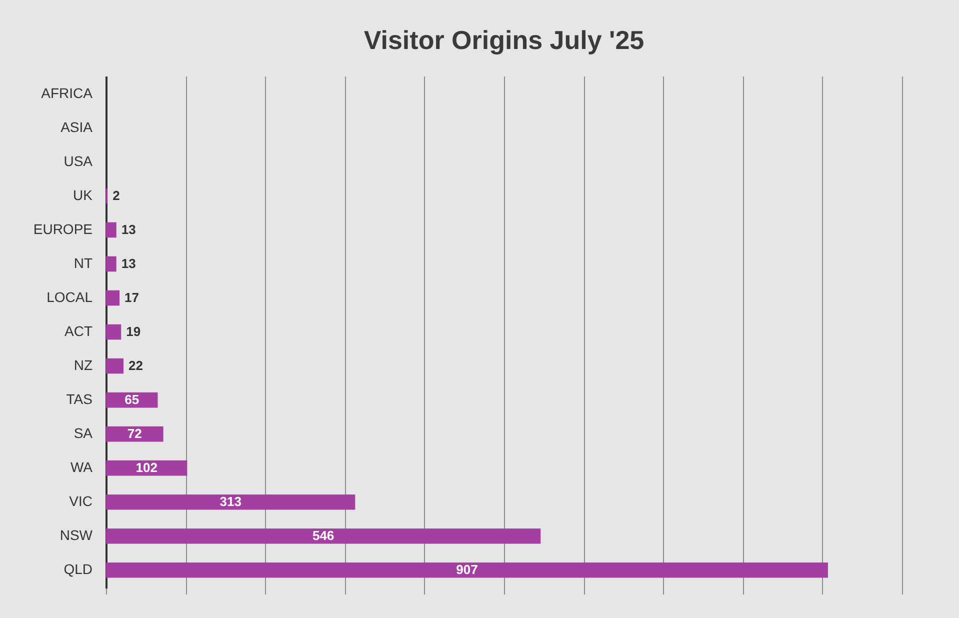 The height and width of the screenshot is (618, 959). I want to click on y-tick-label: ACT, so click(78, 331).